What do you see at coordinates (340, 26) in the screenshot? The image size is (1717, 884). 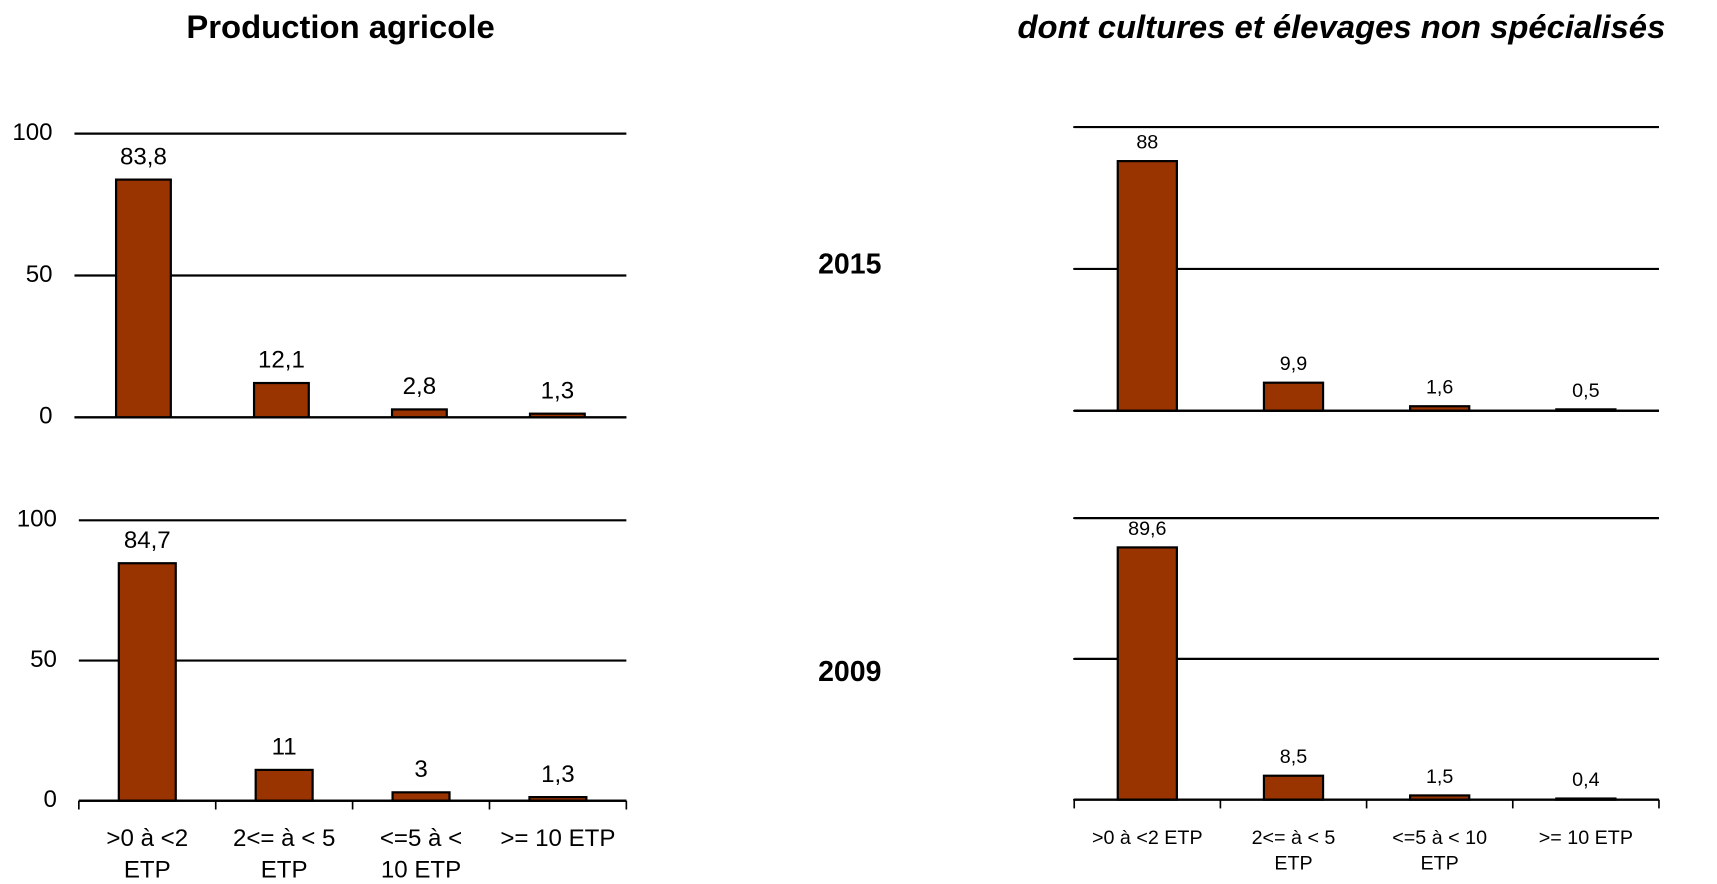 I see `chart-title: Production agricole` at bounding box center [340, 26].